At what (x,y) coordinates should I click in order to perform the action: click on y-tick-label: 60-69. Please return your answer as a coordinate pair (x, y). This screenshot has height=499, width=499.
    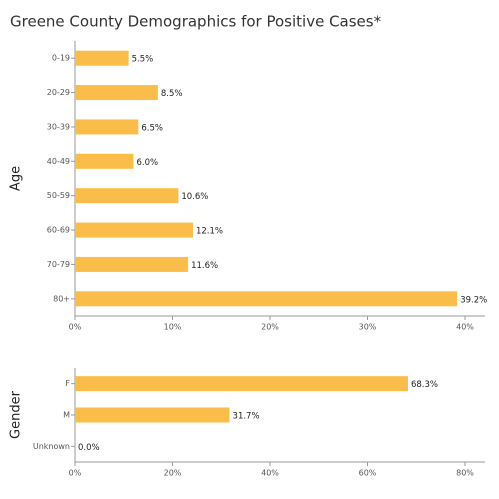
    Looking at the image, I should click on (58, 230).